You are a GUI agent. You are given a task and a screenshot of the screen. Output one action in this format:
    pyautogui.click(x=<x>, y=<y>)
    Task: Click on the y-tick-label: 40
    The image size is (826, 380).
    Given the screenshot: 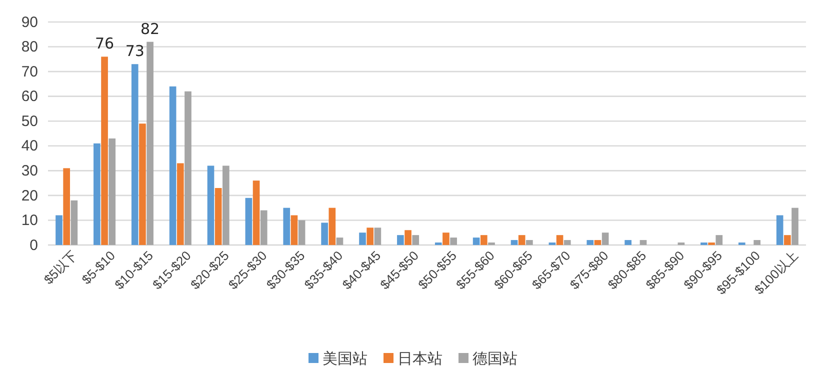 What is the action you would take?
    pyautogui.click(x=29, y=146)
    